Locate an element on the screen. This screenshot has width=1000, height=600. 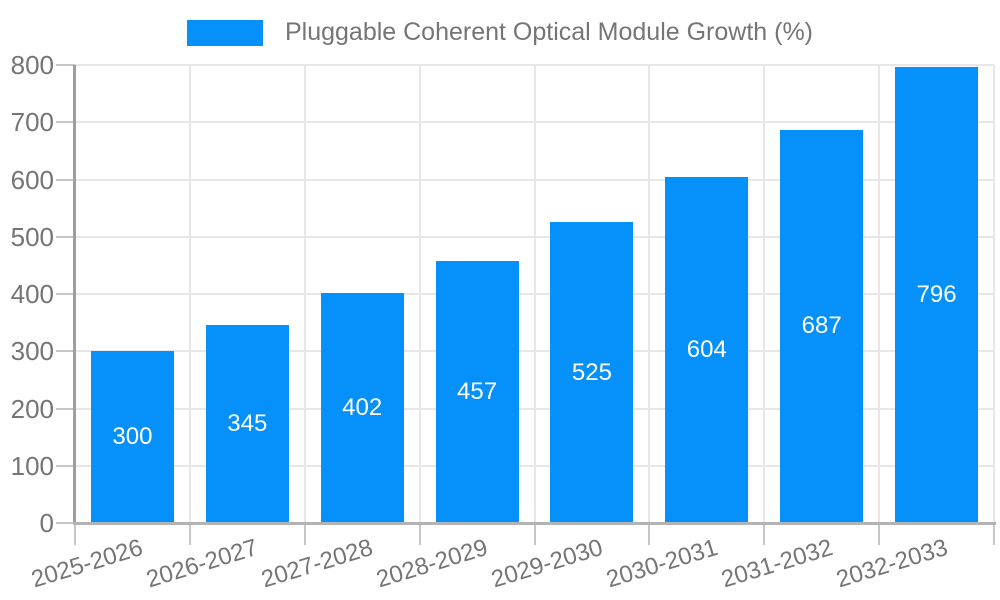
bar: 402 is located at coordinates (362, 407).